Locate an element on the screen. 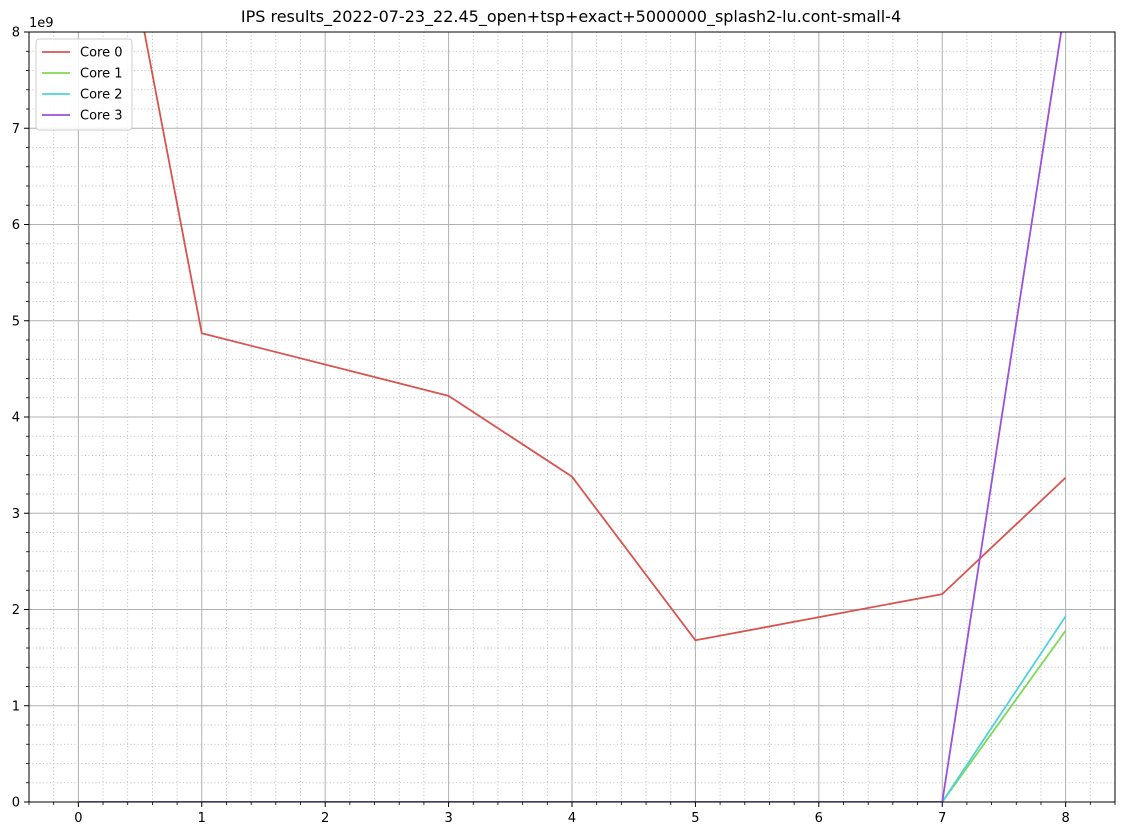 This screenshot has width=1123, height=836. y-tick-label: 0 is located at coordinates (16, 803).